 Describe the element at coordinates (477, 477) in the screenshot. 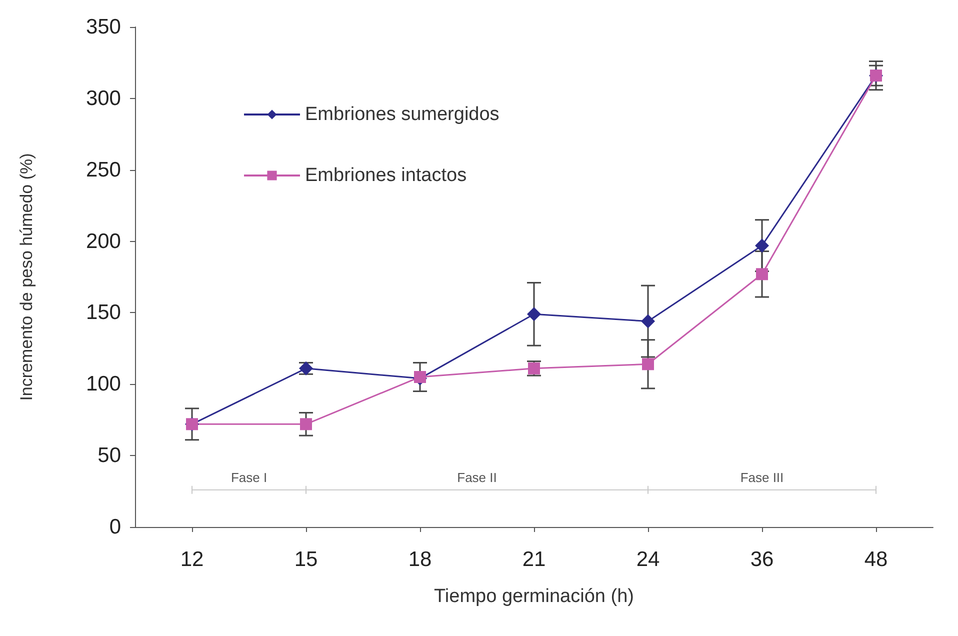

I see `annotation: Fase II` at that location.